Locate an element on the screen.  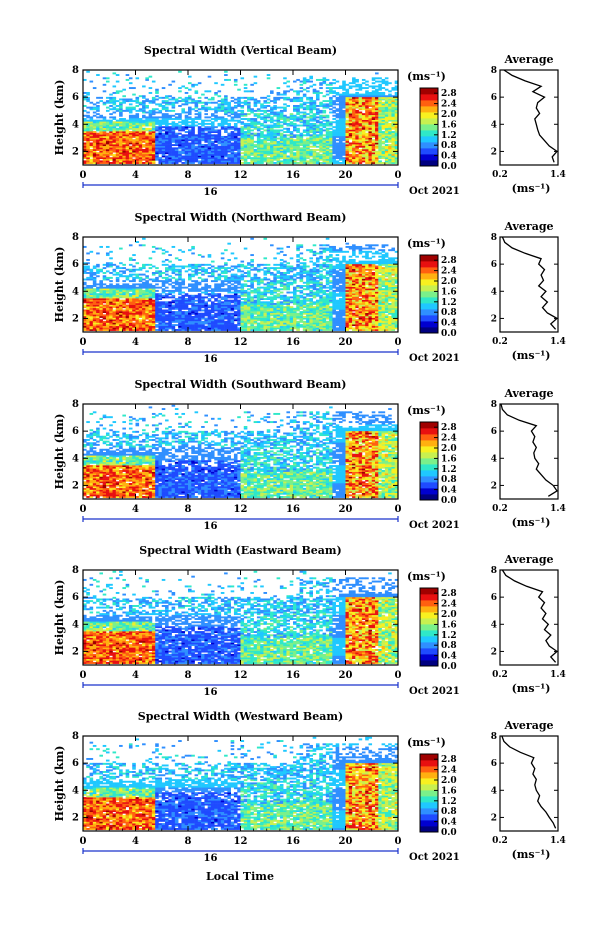
y-tick-label: 4 is located at coordinates (75, 124).